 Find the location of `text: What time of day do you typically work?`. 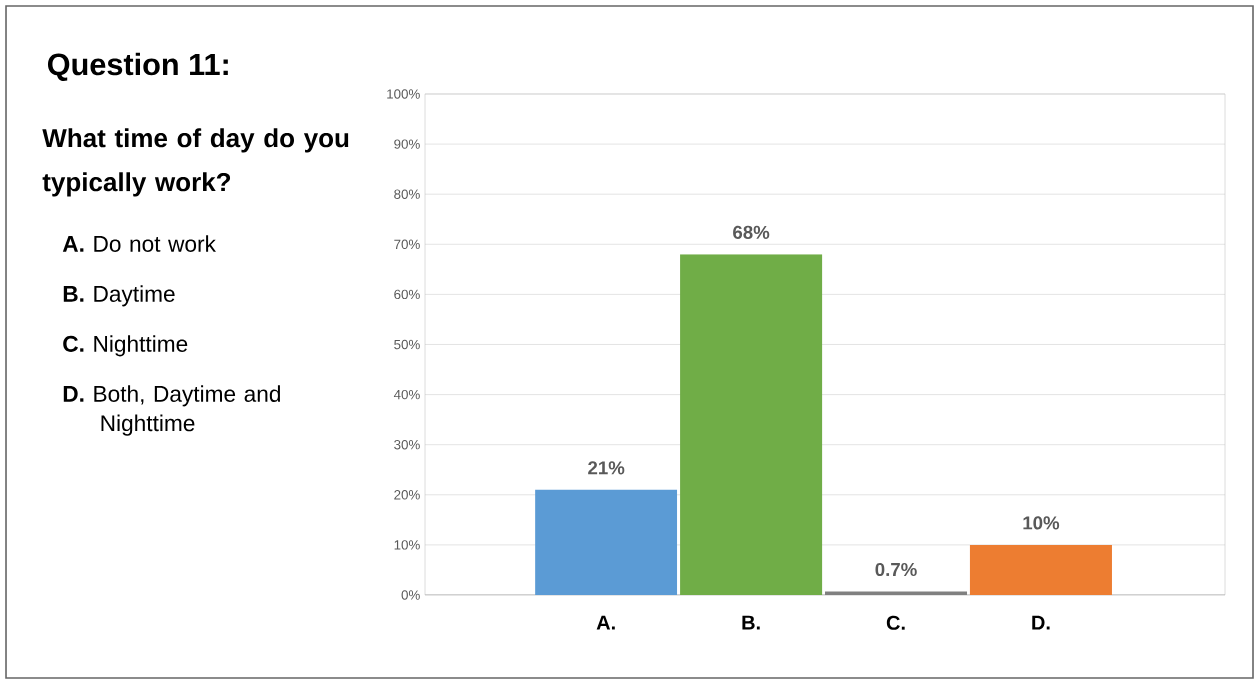

text: What time of day do you typically work? is located at coordinates (195, 162).